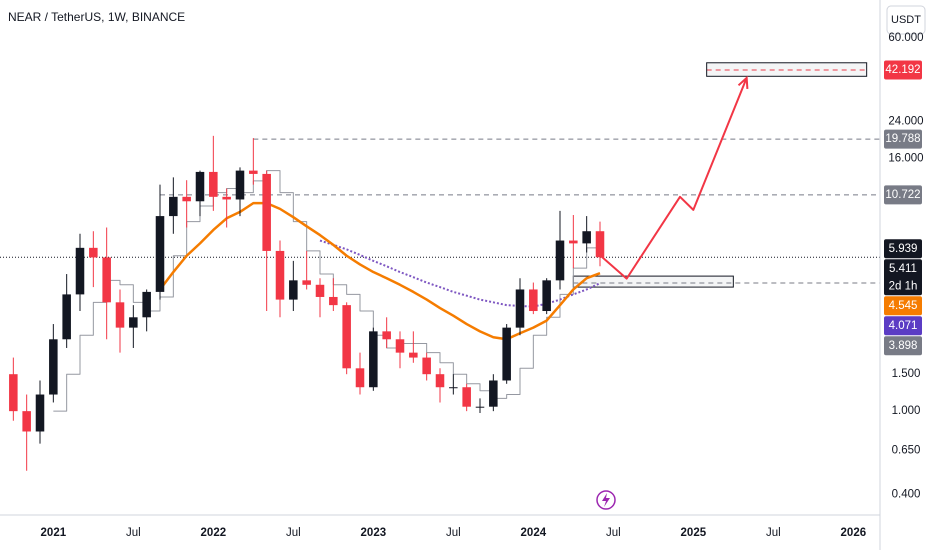  Describe the element at coordinates (906, 495) in the screenshot. I see `y-tick-label: 0.400` at that location.